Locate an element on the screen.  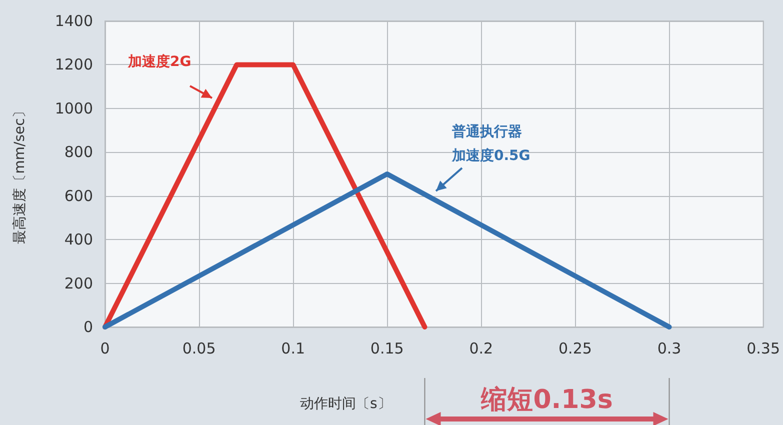
y-tick-label: 800 is located at coordinates (78, 152).